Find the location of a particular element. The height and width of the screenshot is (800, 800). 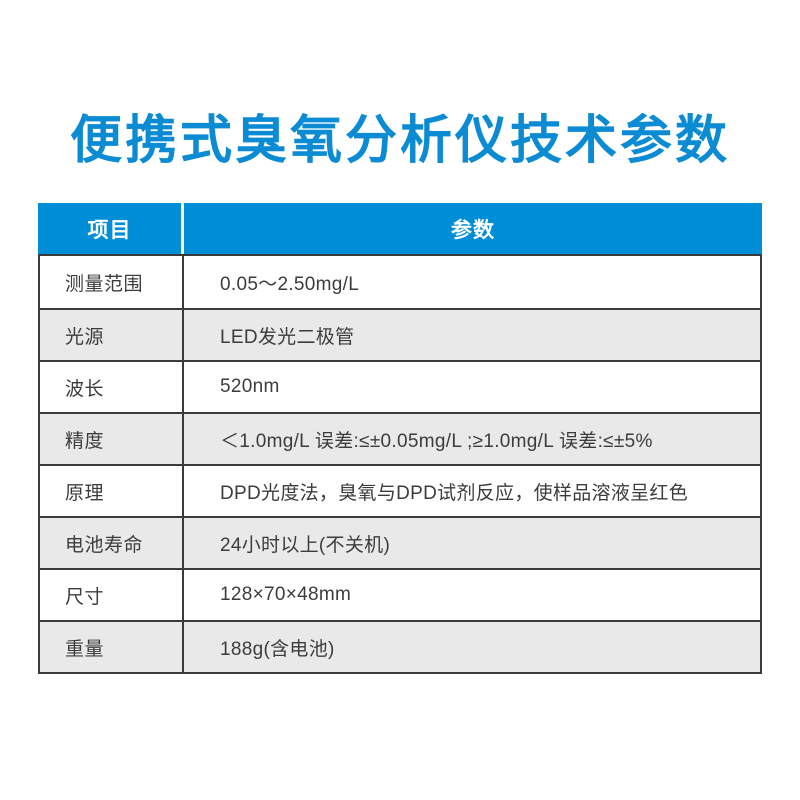

row-label: 原理 is located at coordinates (112, 491).